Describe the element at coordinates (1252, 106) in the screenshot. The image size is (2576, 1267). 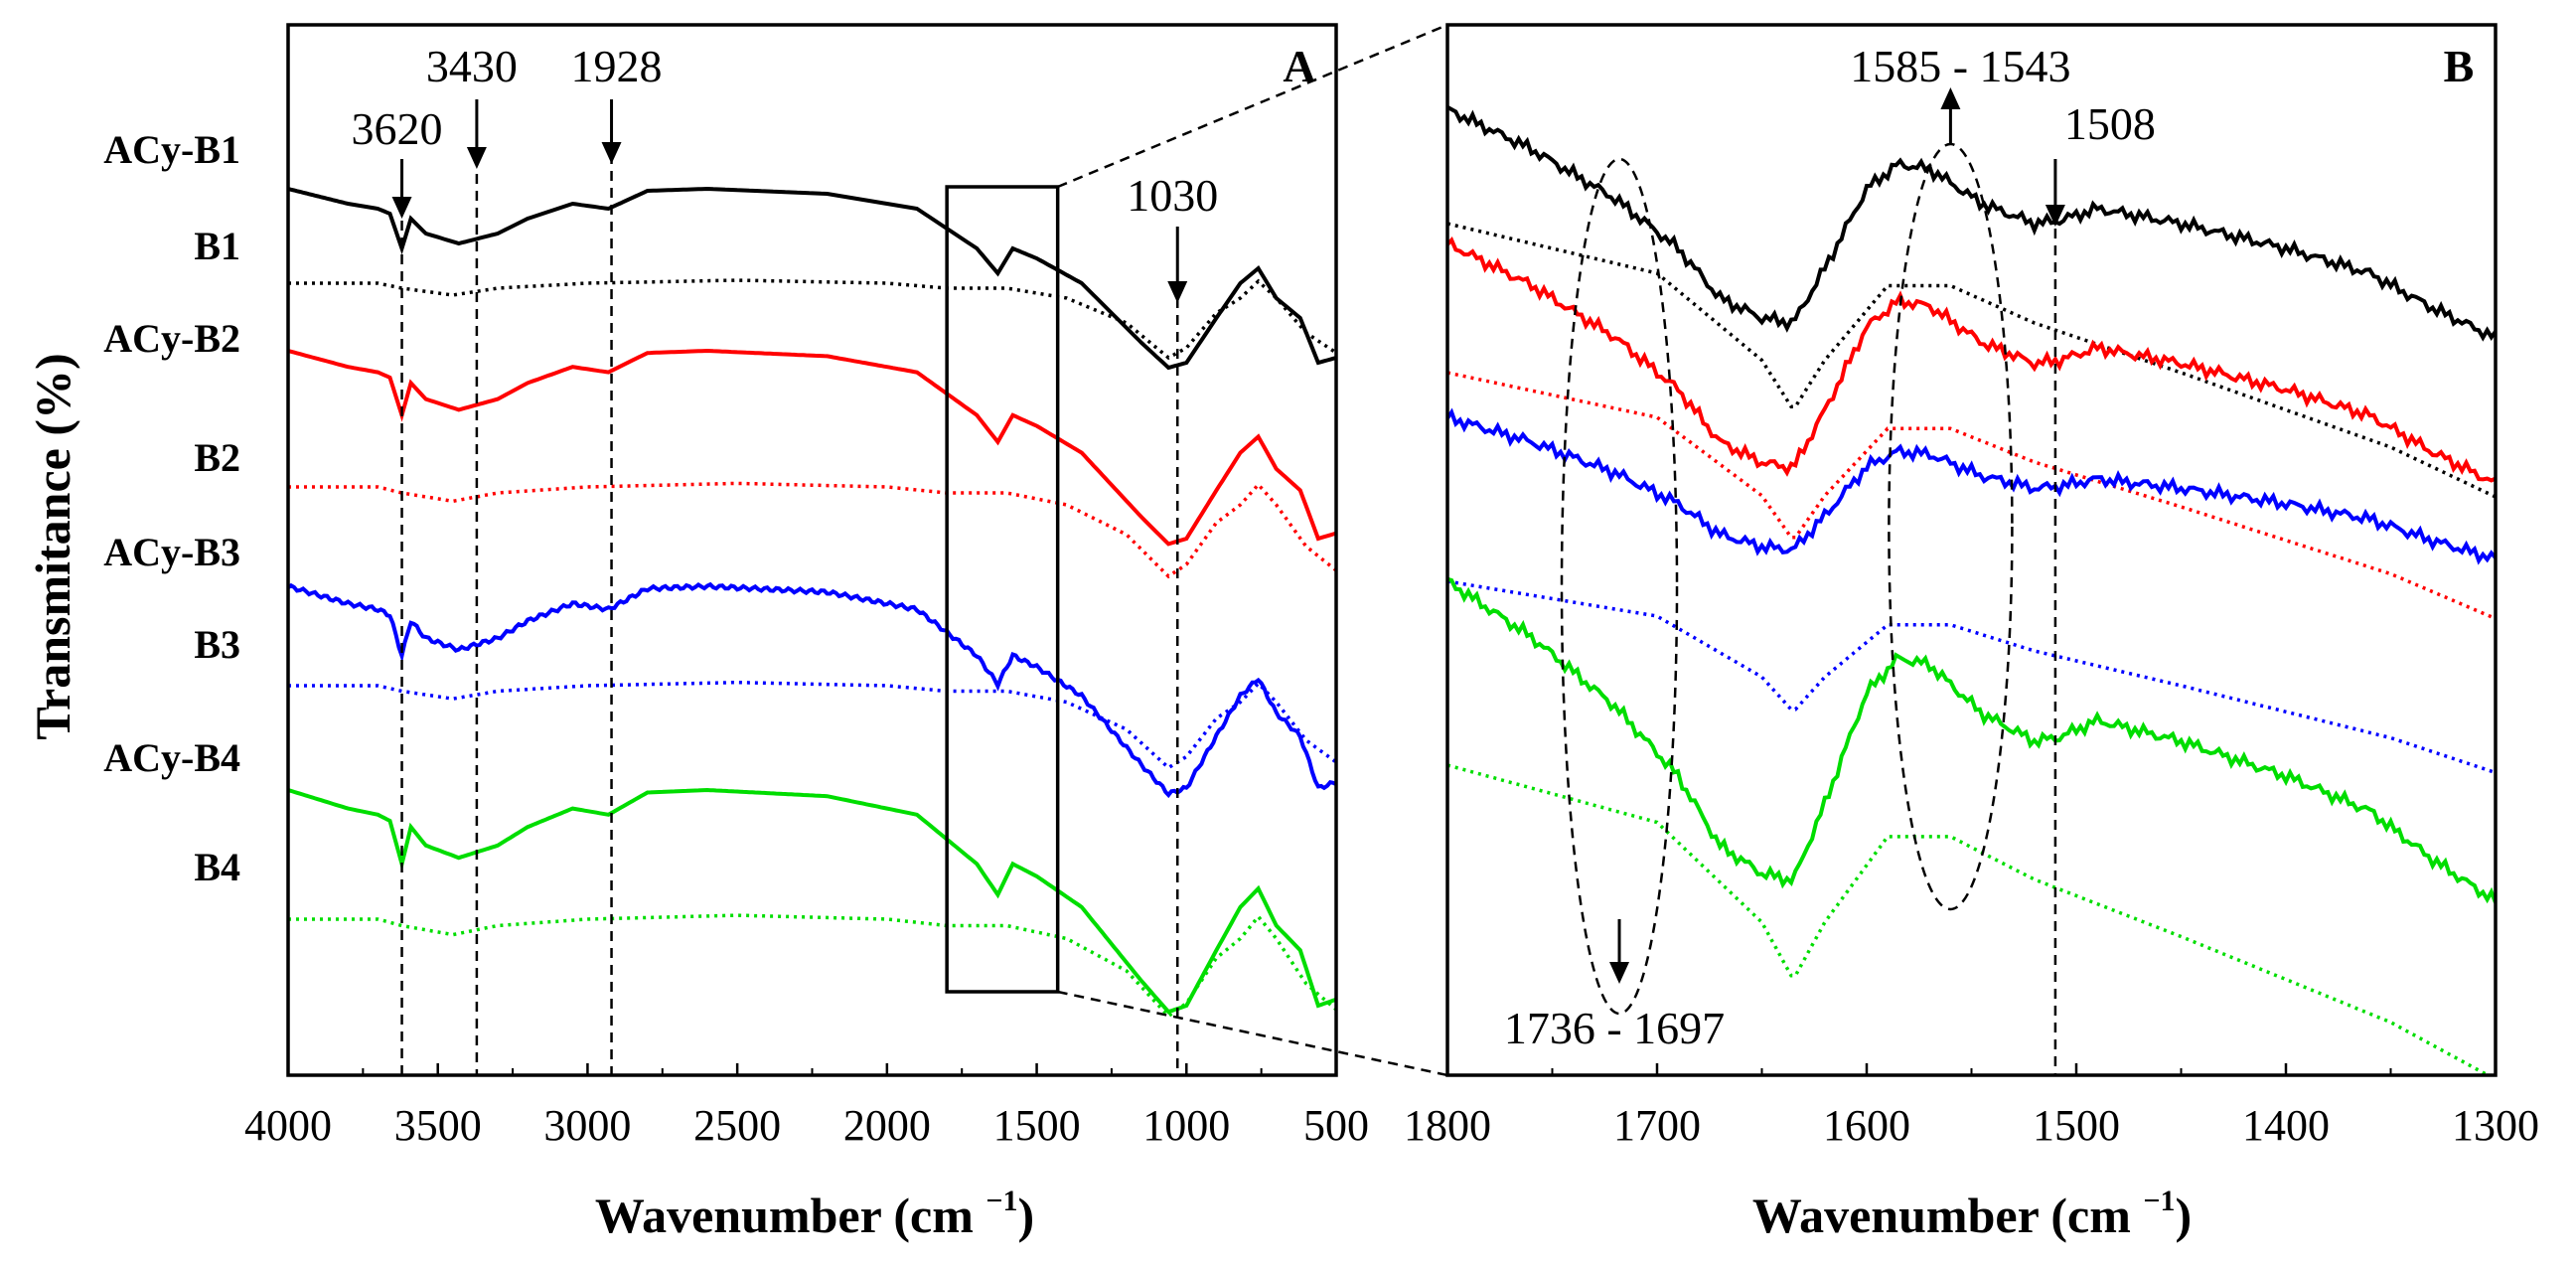
I see `zoom-connector-top` at that location.